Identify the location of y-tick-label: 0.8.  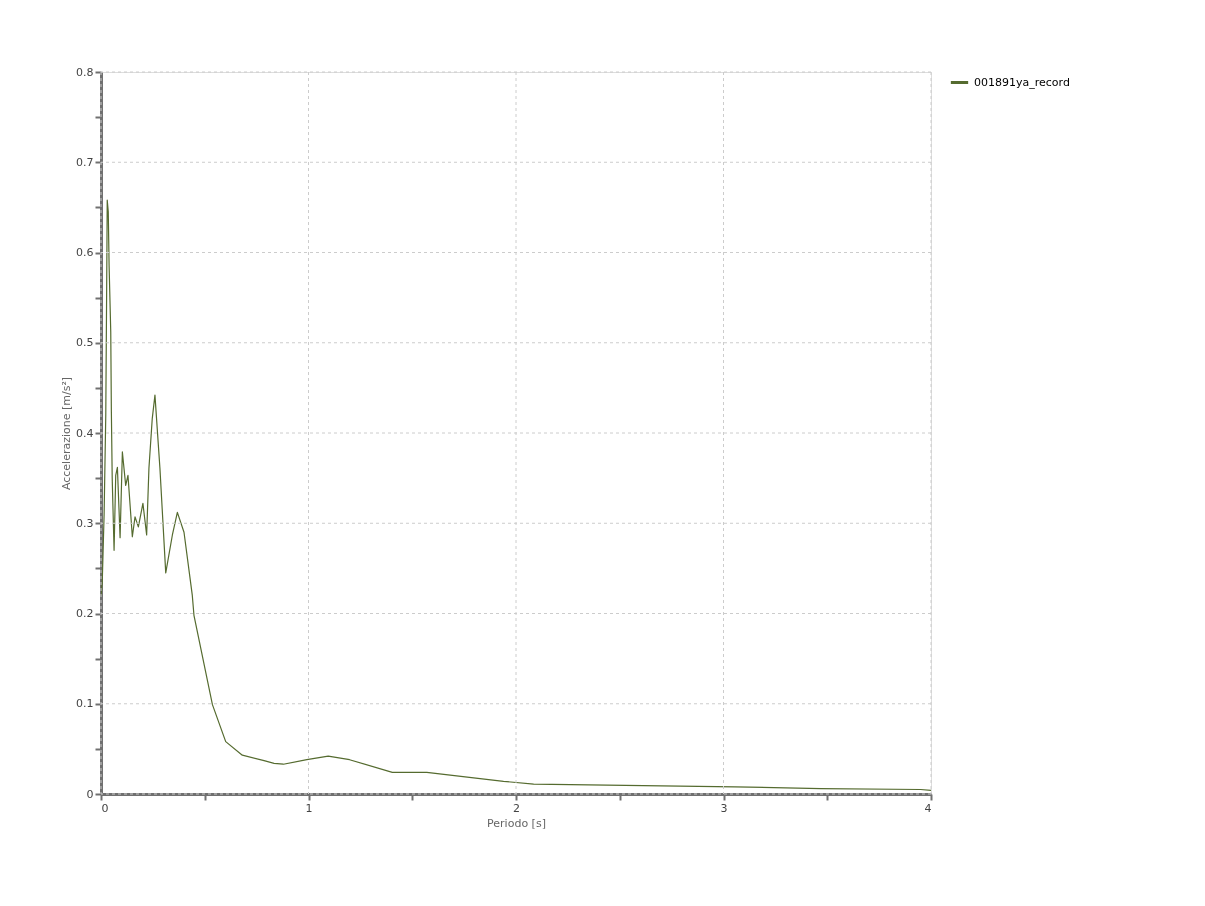
(85, 72).